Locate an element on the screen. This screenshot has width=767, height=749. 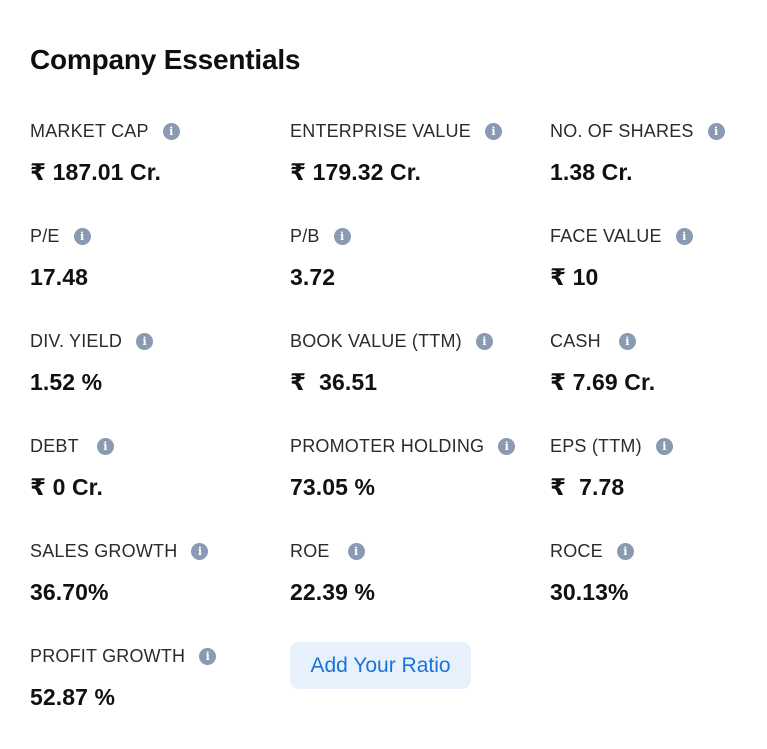
metric-label: DEBT is located at coordinates (54, 445).